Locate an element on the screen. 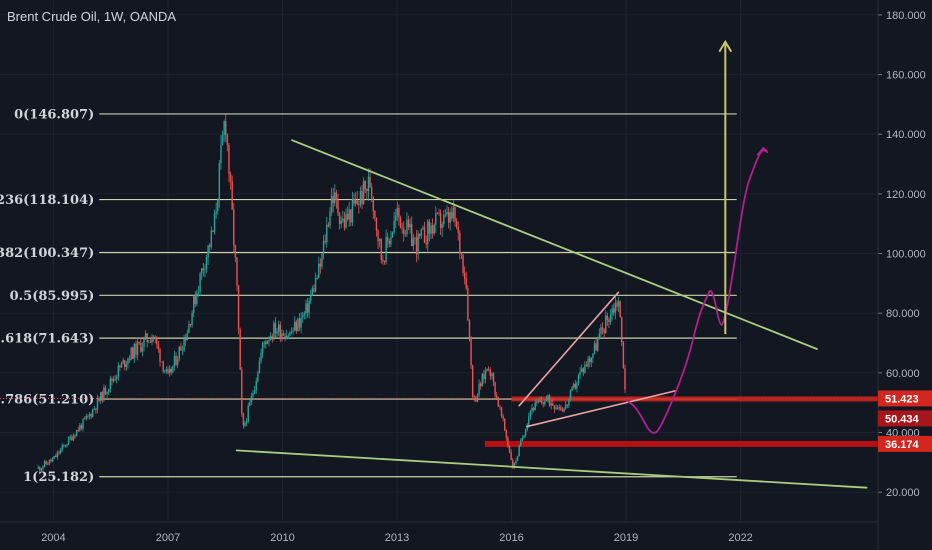  price-zones is located at coordinates (439, 421).